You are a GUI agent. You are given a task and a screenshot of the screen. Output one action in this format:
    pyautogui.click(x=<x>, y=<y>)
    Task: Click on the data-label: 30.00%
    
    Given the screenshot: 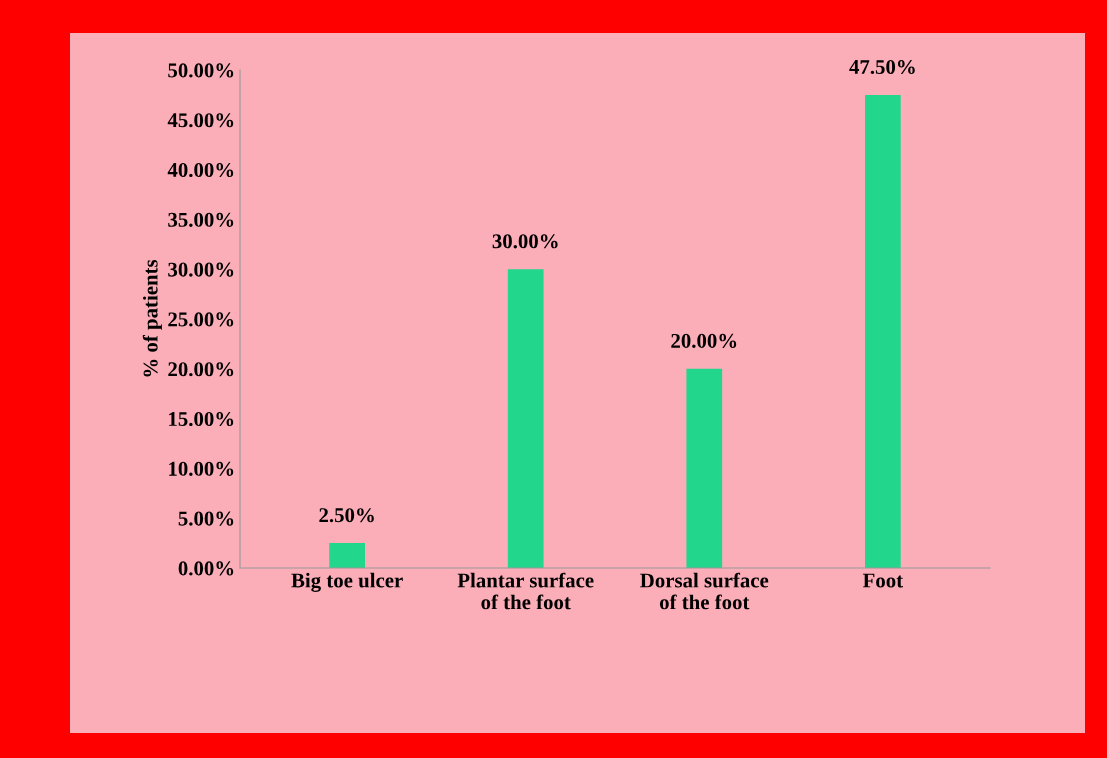 What is the action you would take?
    pyautogui.click(x=525, y=241)
    